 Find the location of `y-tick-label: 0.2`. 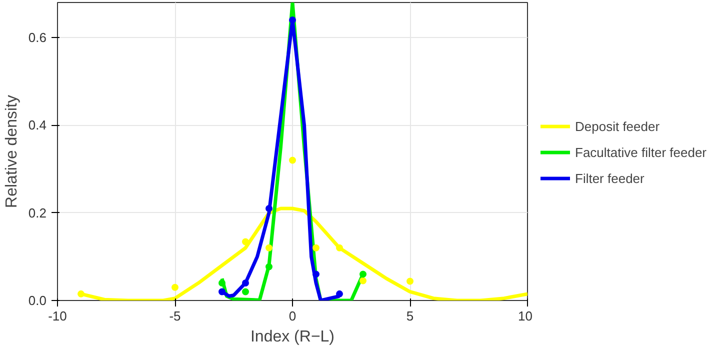

y-tick-label: 0.2 is located at coordinates (37, 212).